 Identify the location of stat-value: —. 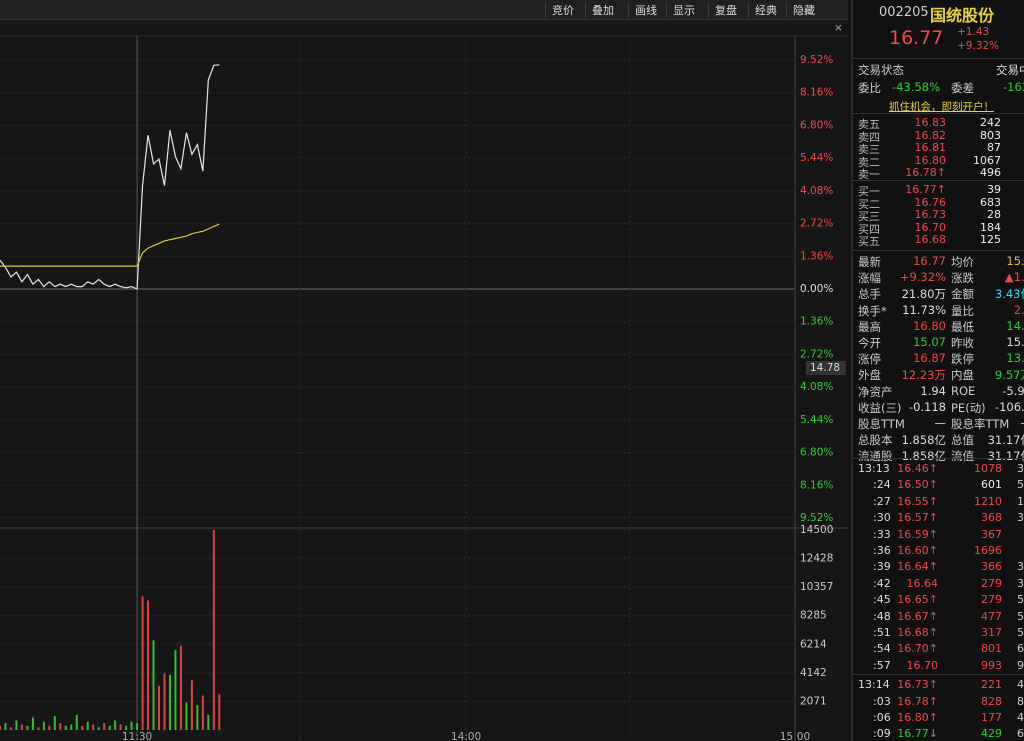
(1022, 423).